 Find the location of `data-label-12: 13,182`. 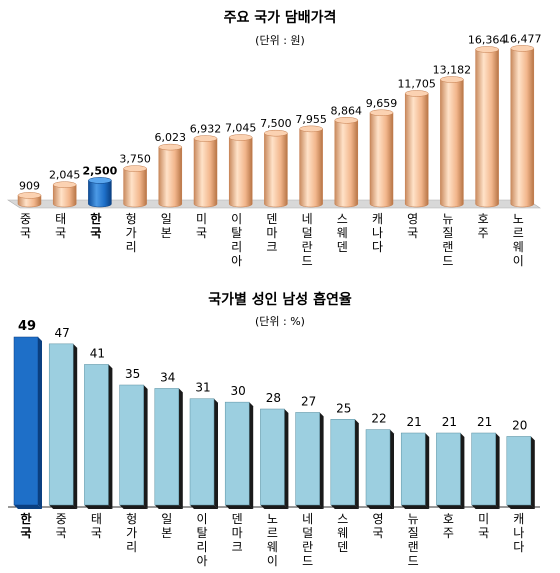

data-label-12: 13,182 is located at coordinates (452, 70).